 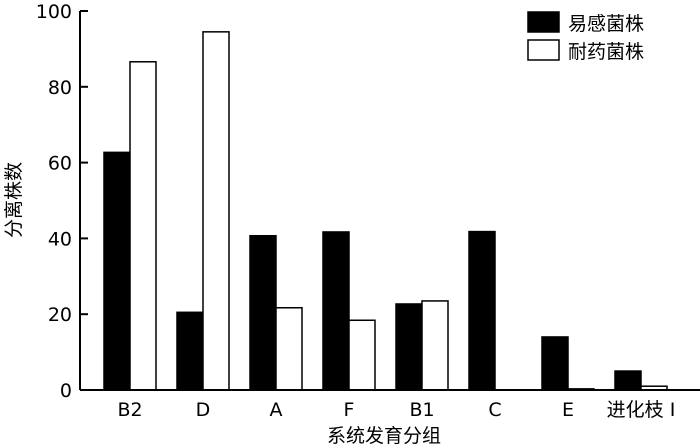 I want to click on x-tick-label: C, so click(x=494, y=410).